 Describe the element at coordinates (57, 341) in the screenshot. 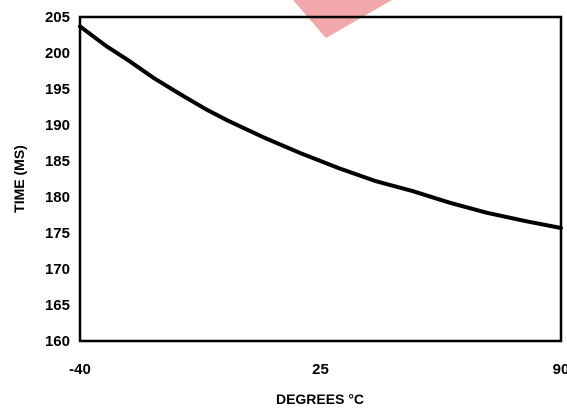

I see `y-tick-label: 160` at that location.